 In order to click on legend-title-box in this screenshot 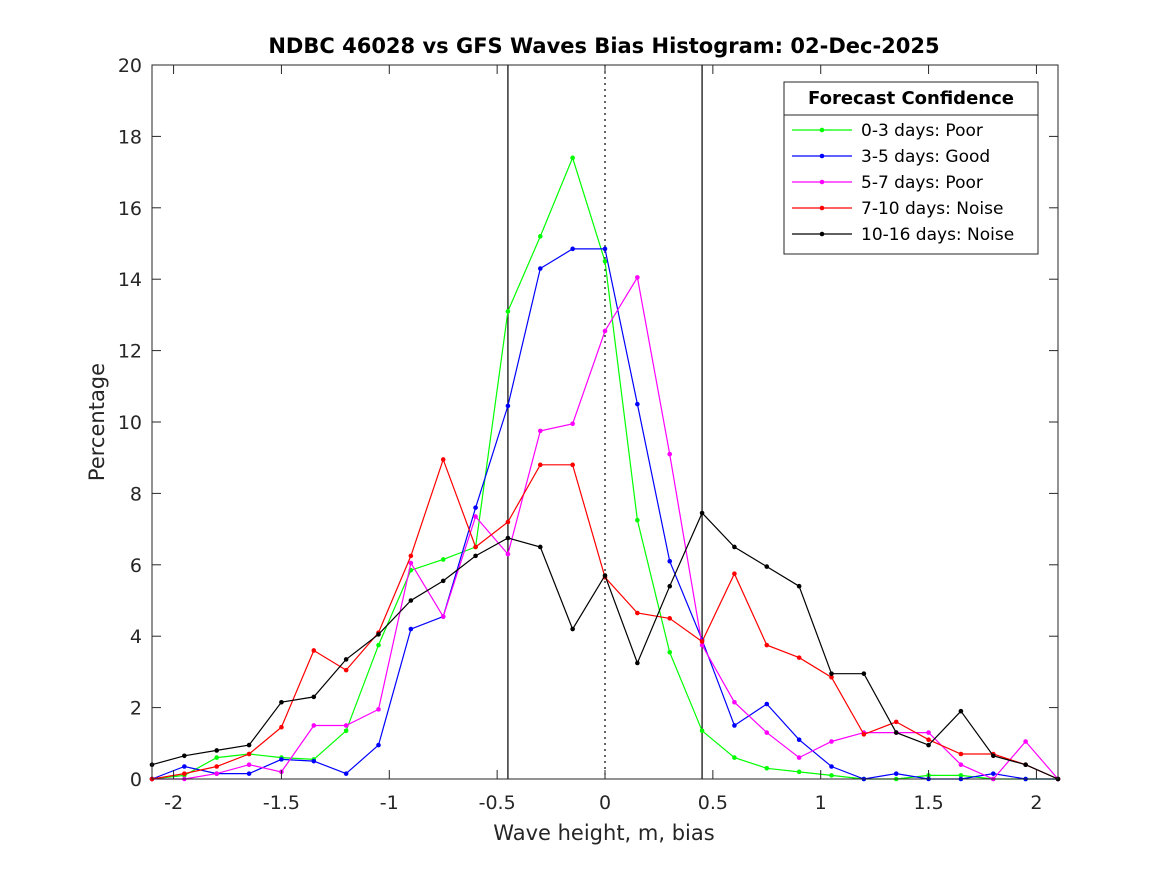, I will do `click(911, 98)`.